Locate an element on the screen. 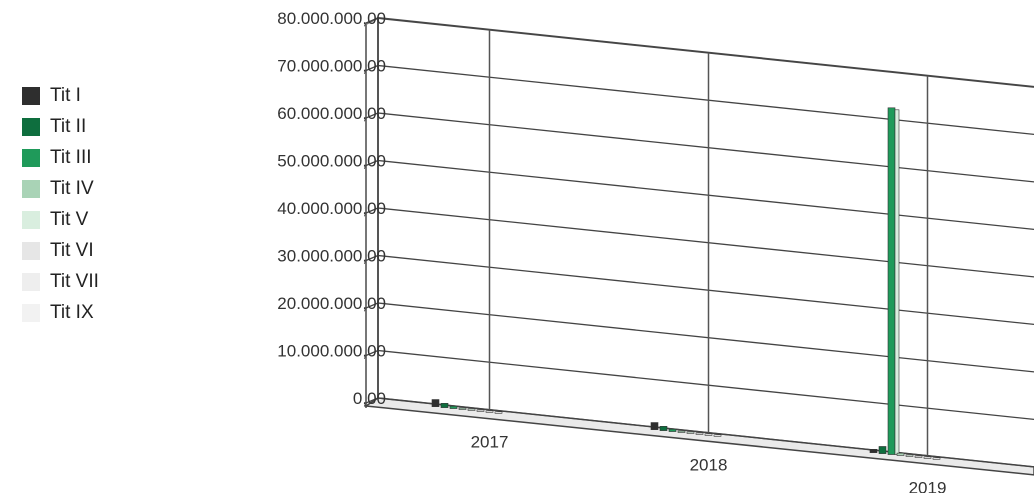  y-tick-label: 20.000.000,00 is located at coordinates (331, 303).